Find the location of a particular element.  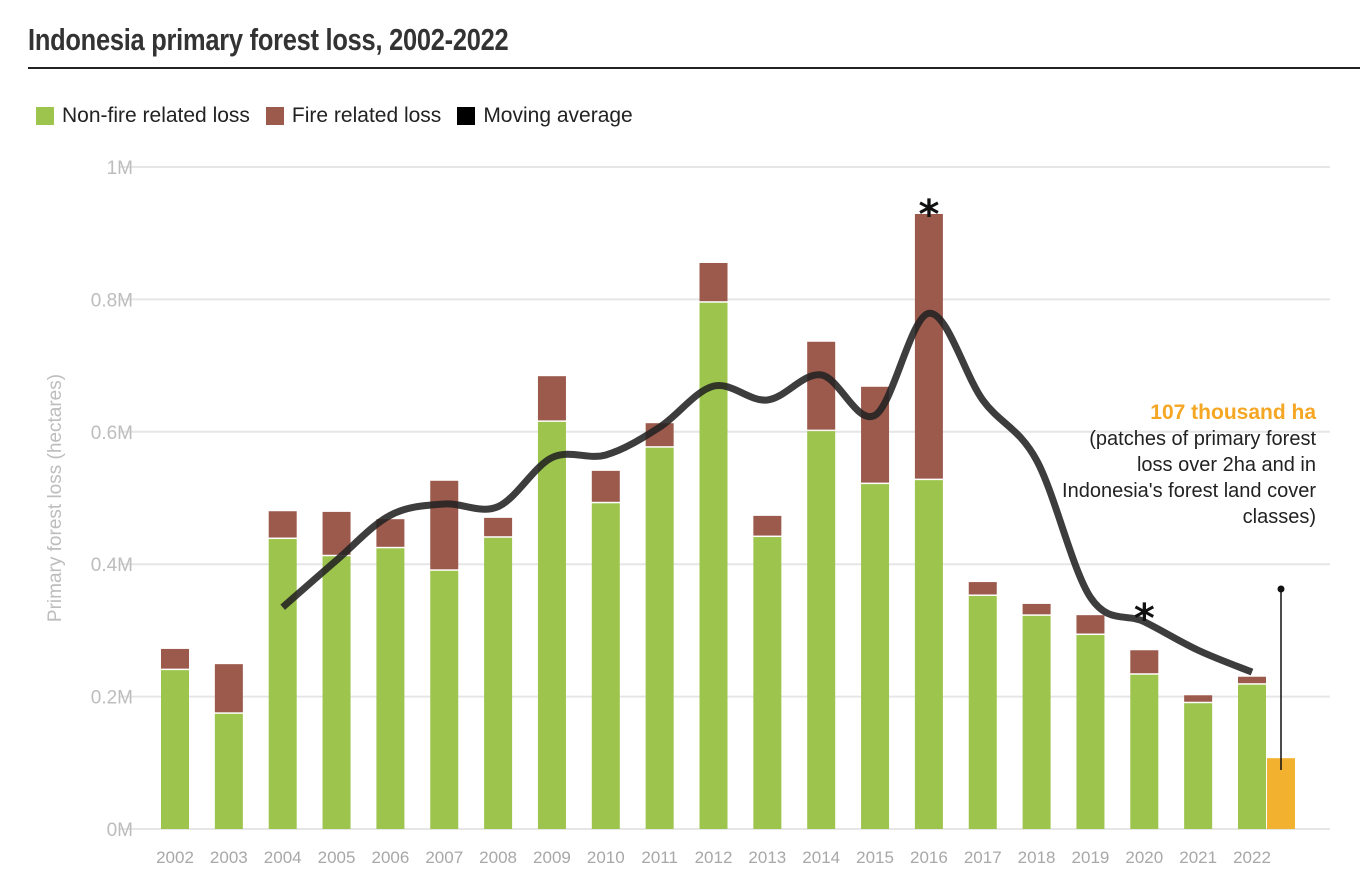

y-tick-label: 0.8M is located at coordinates (112, 300).